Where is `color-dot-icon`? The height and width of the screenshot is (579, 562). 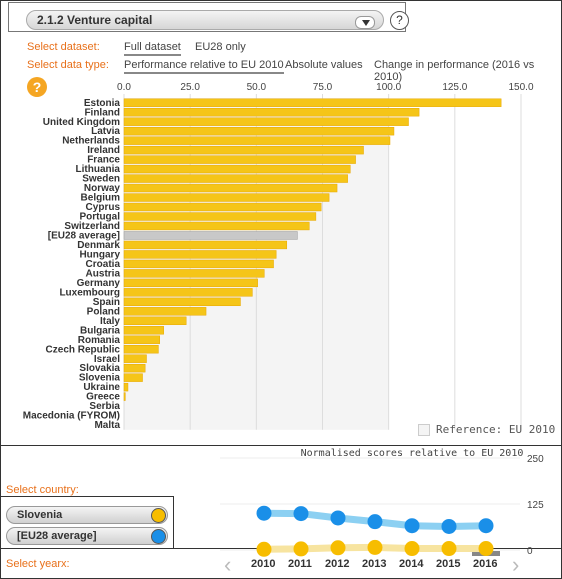 color-dot-icon is located at coordinates (158, 536).